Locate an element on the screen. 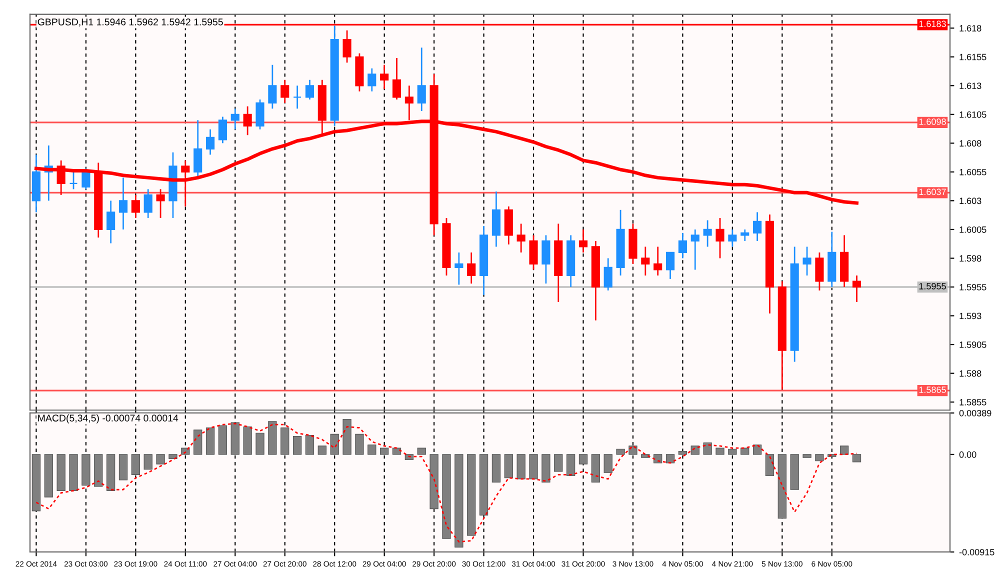 This screenshot has width=1000, height=572. y-tick-label: 1.593 is located at coordinates (971, 316).